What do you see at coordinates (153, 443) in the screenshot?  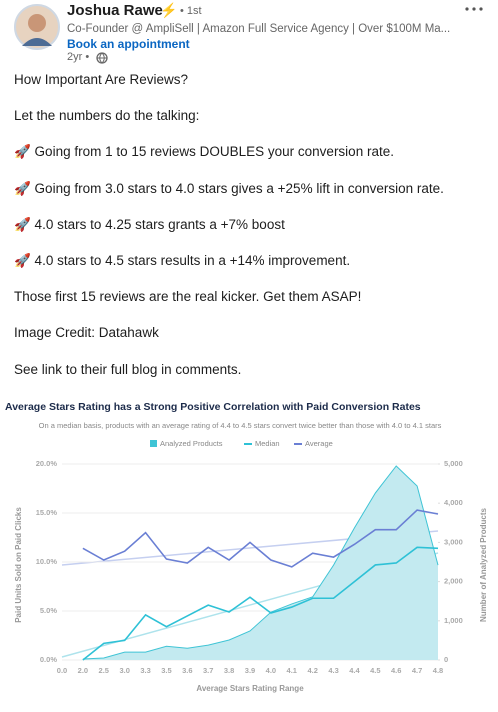 I see `legend-swatch` at bounding box center [153, 443].